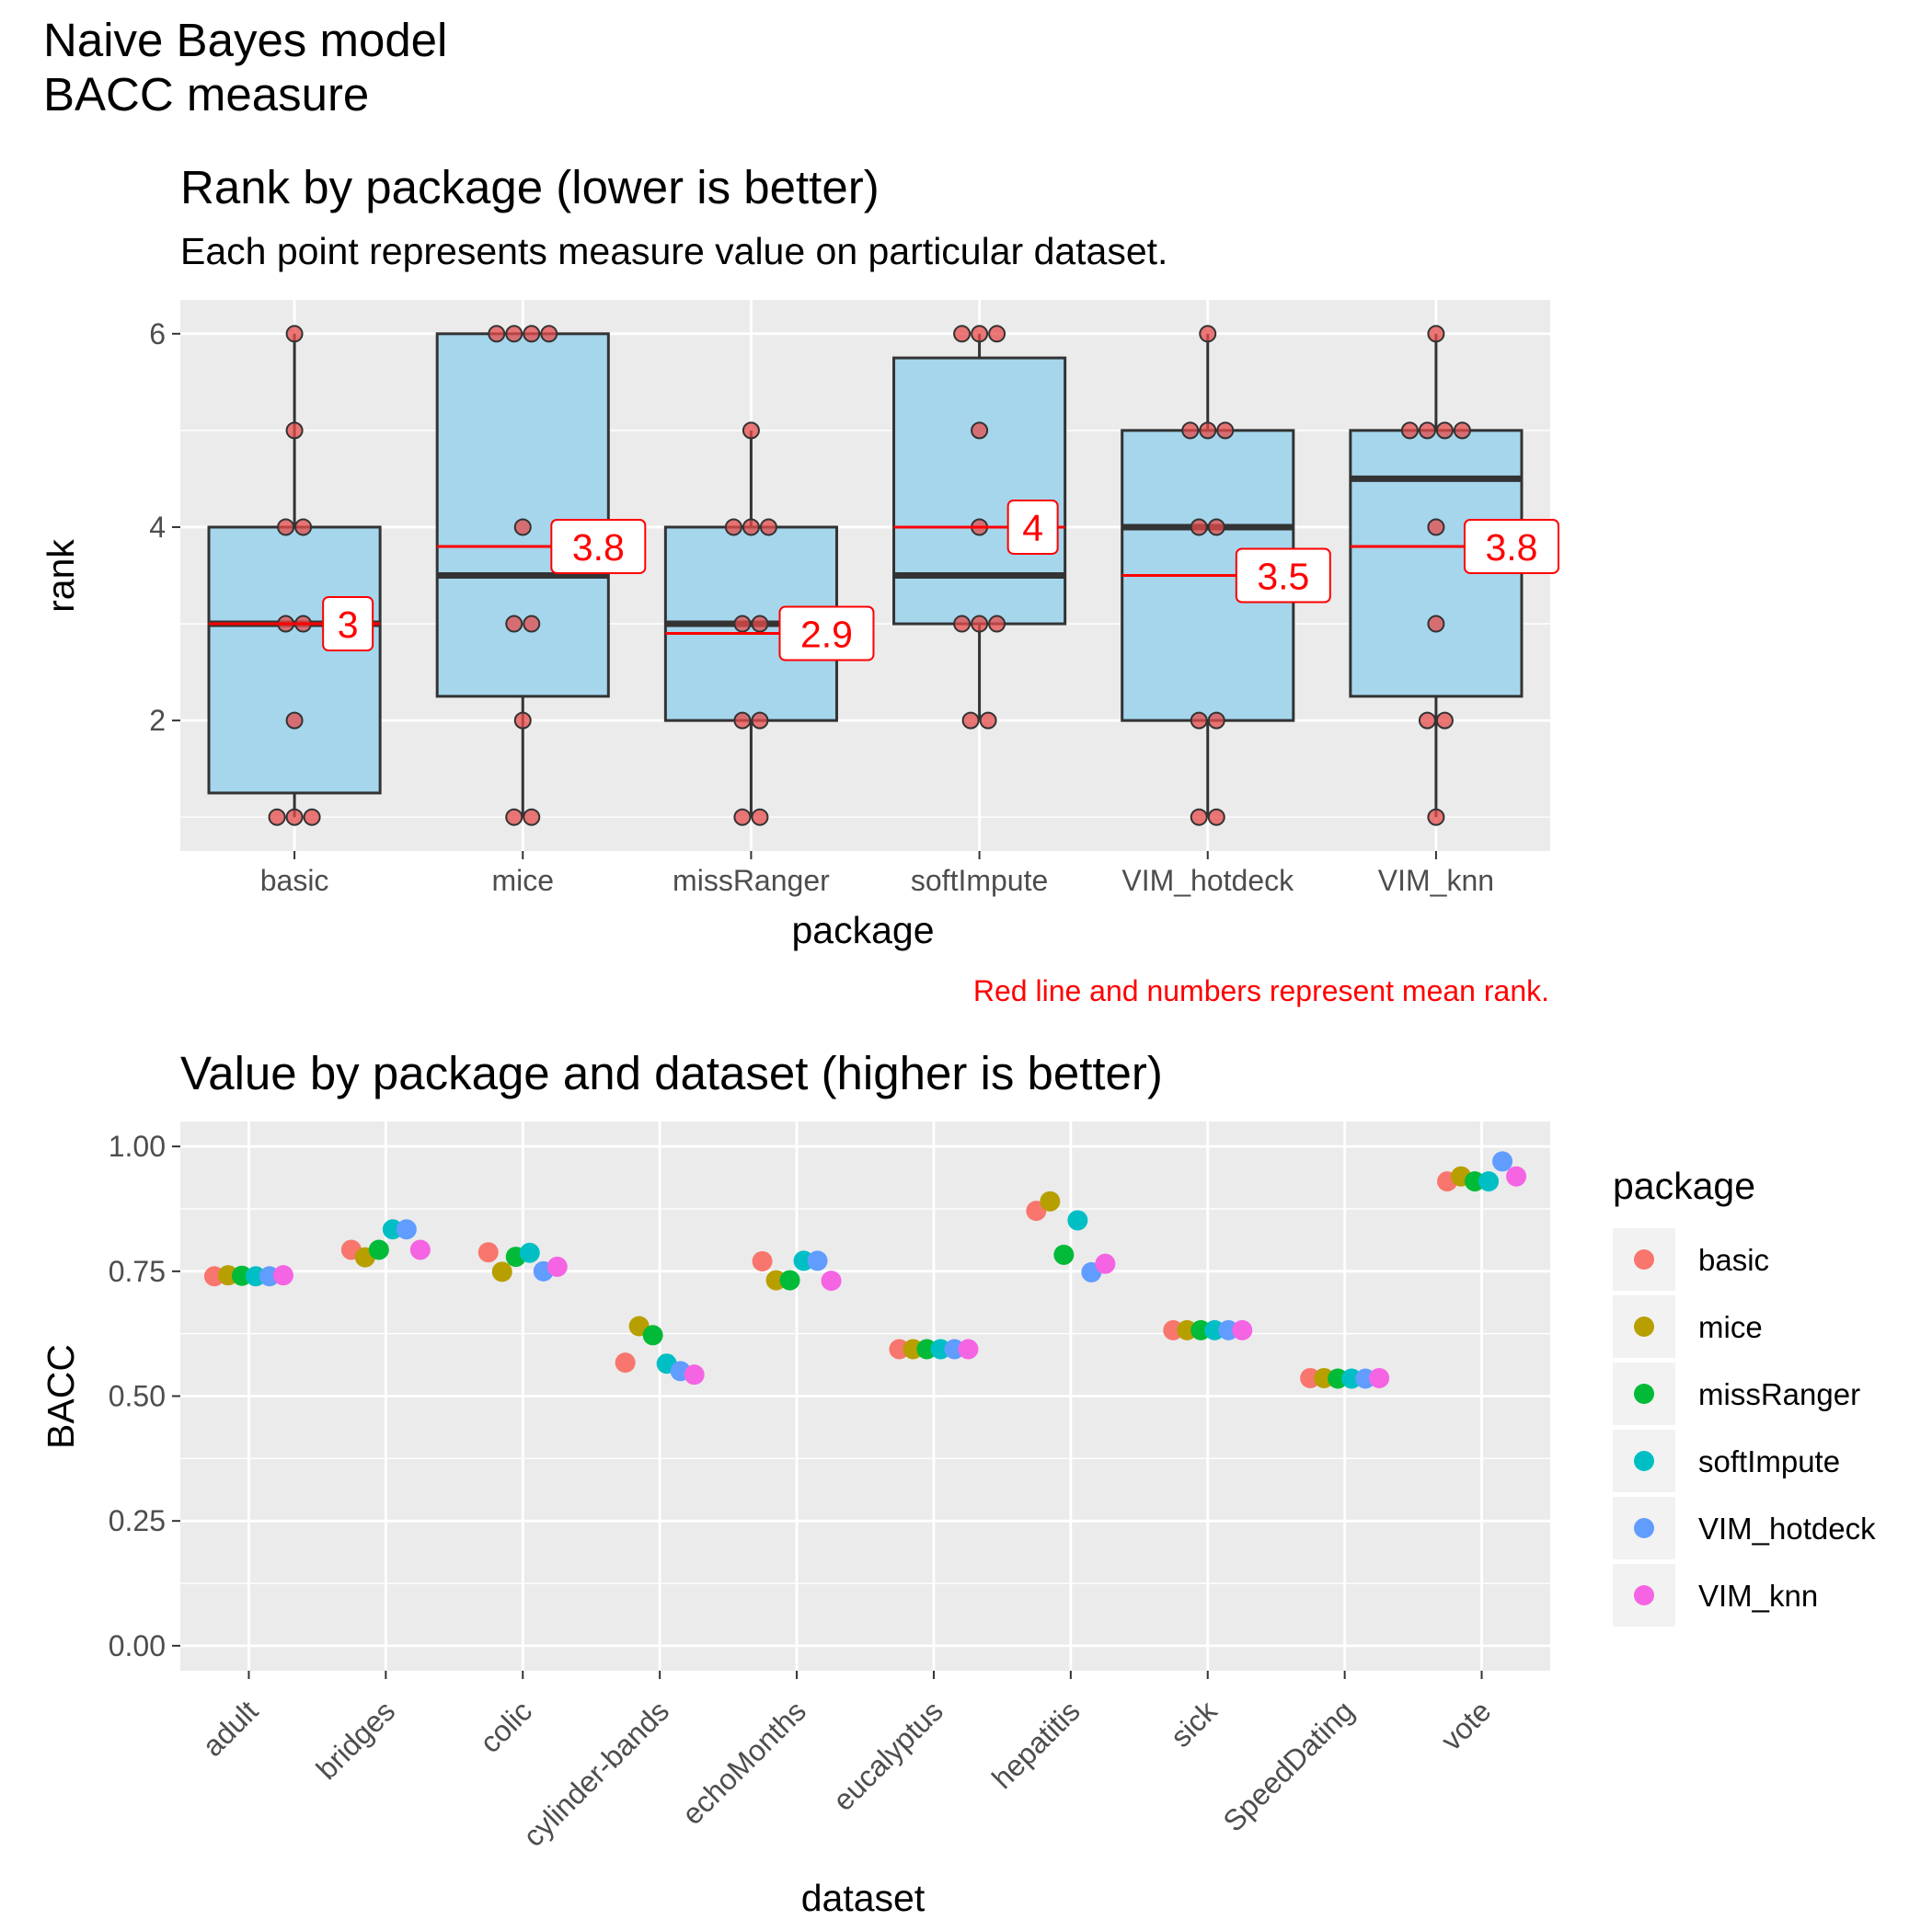  I want to click on rank-x-tick-label: mice, so click(522, 880).